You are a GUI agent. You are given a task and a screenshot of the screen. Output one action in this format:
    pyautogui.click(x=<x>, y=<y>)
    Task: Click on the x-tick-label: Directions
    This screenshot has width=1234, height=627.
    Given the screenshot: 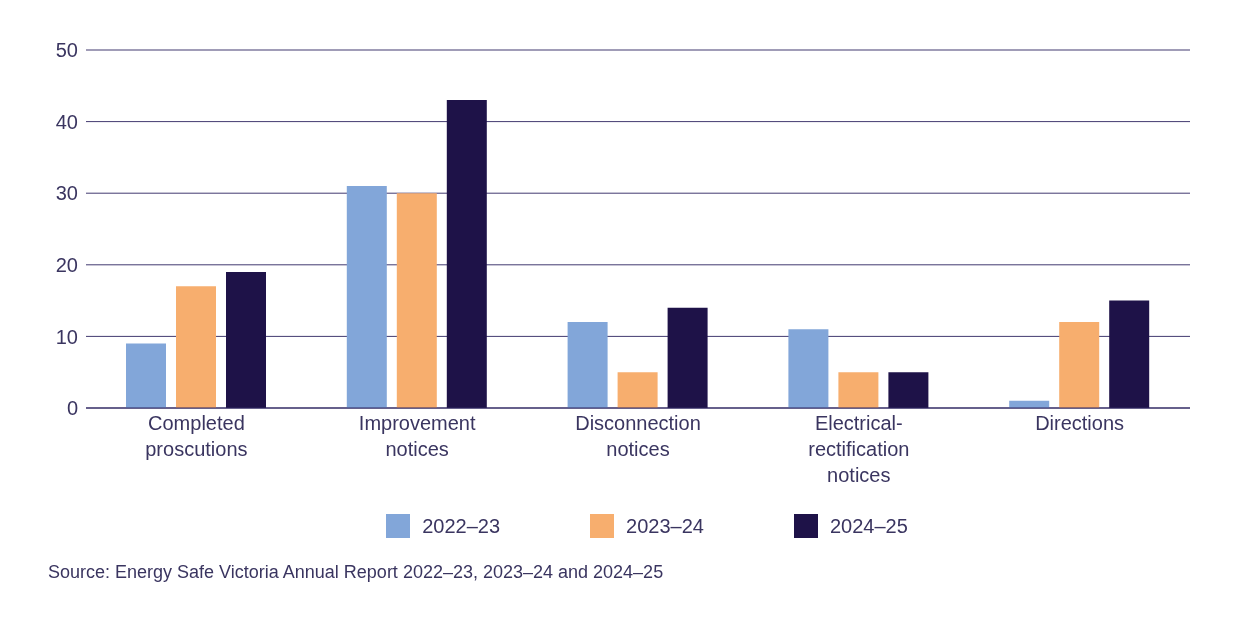 What is the action you would take?
    pyautogui.click(x=1080, y=423)
    